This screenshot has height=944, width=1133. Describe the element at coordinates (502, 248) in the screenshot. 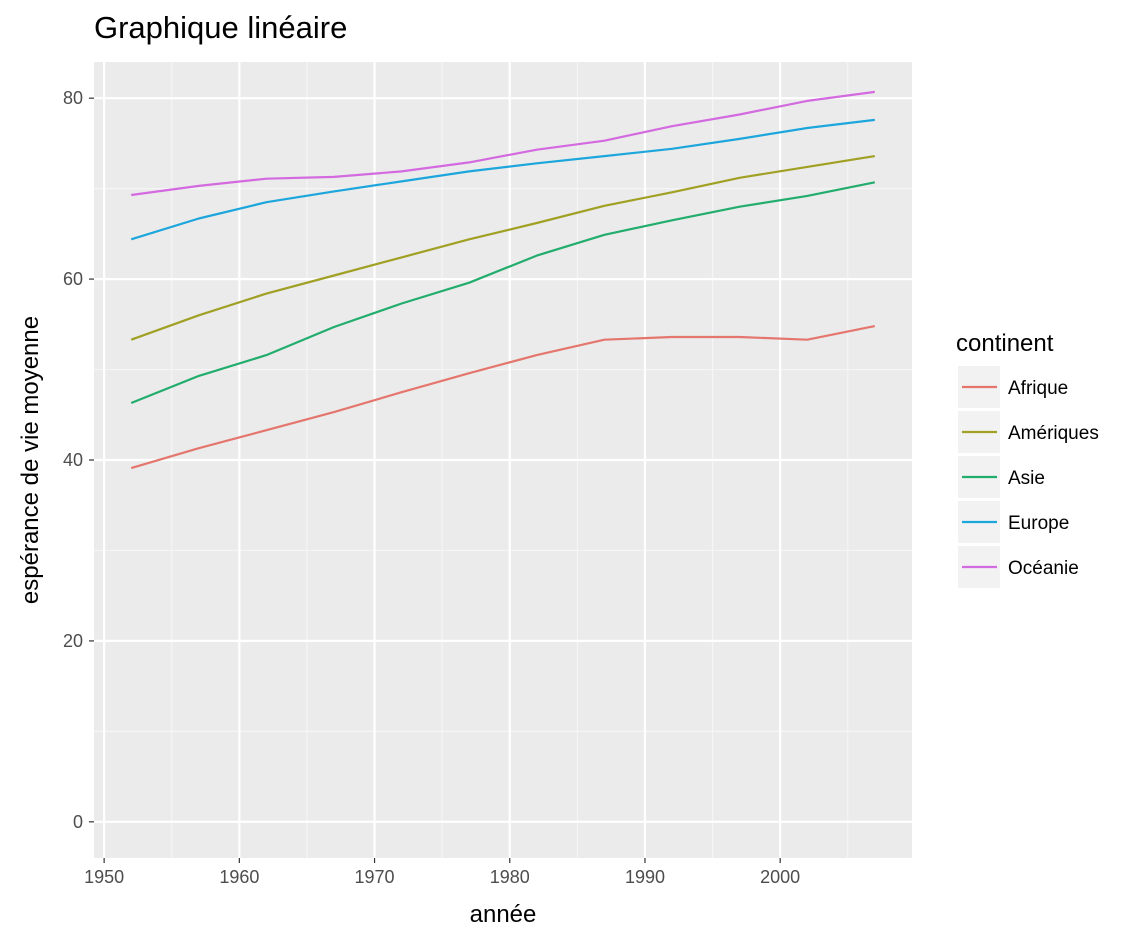

I see `series-line-amériques` at that location.